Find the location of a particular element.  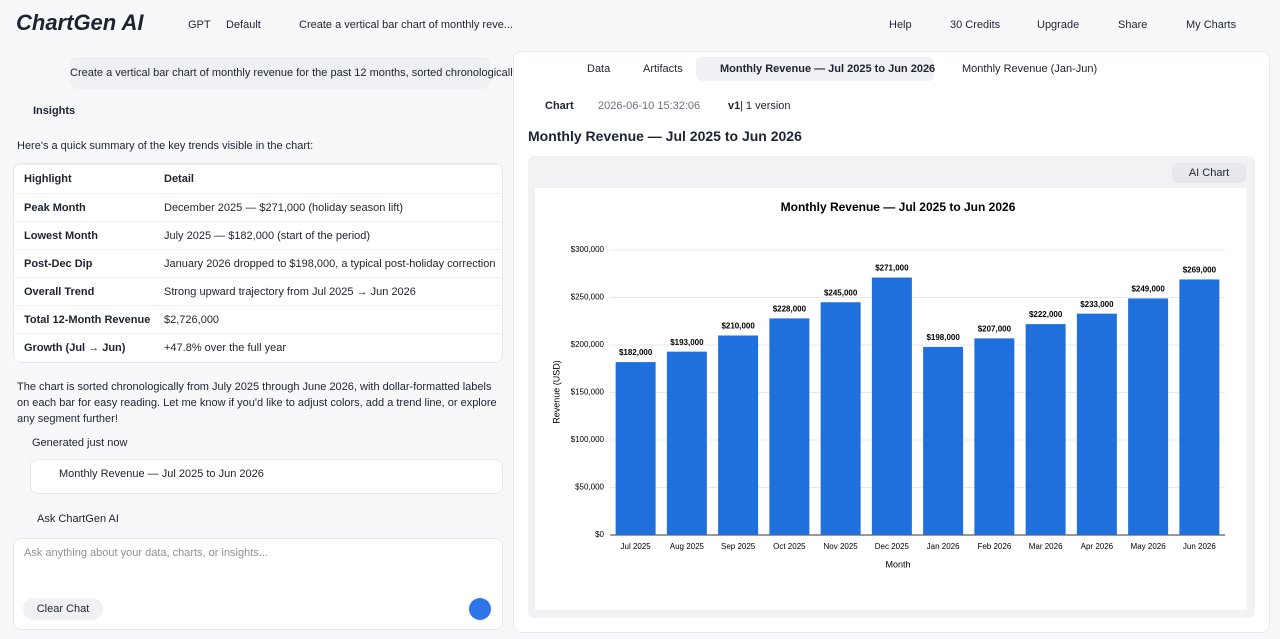

tab-active: Monthly Revenue — Jul 2025 to Jun 2026 is located at coordinates (815, 69).